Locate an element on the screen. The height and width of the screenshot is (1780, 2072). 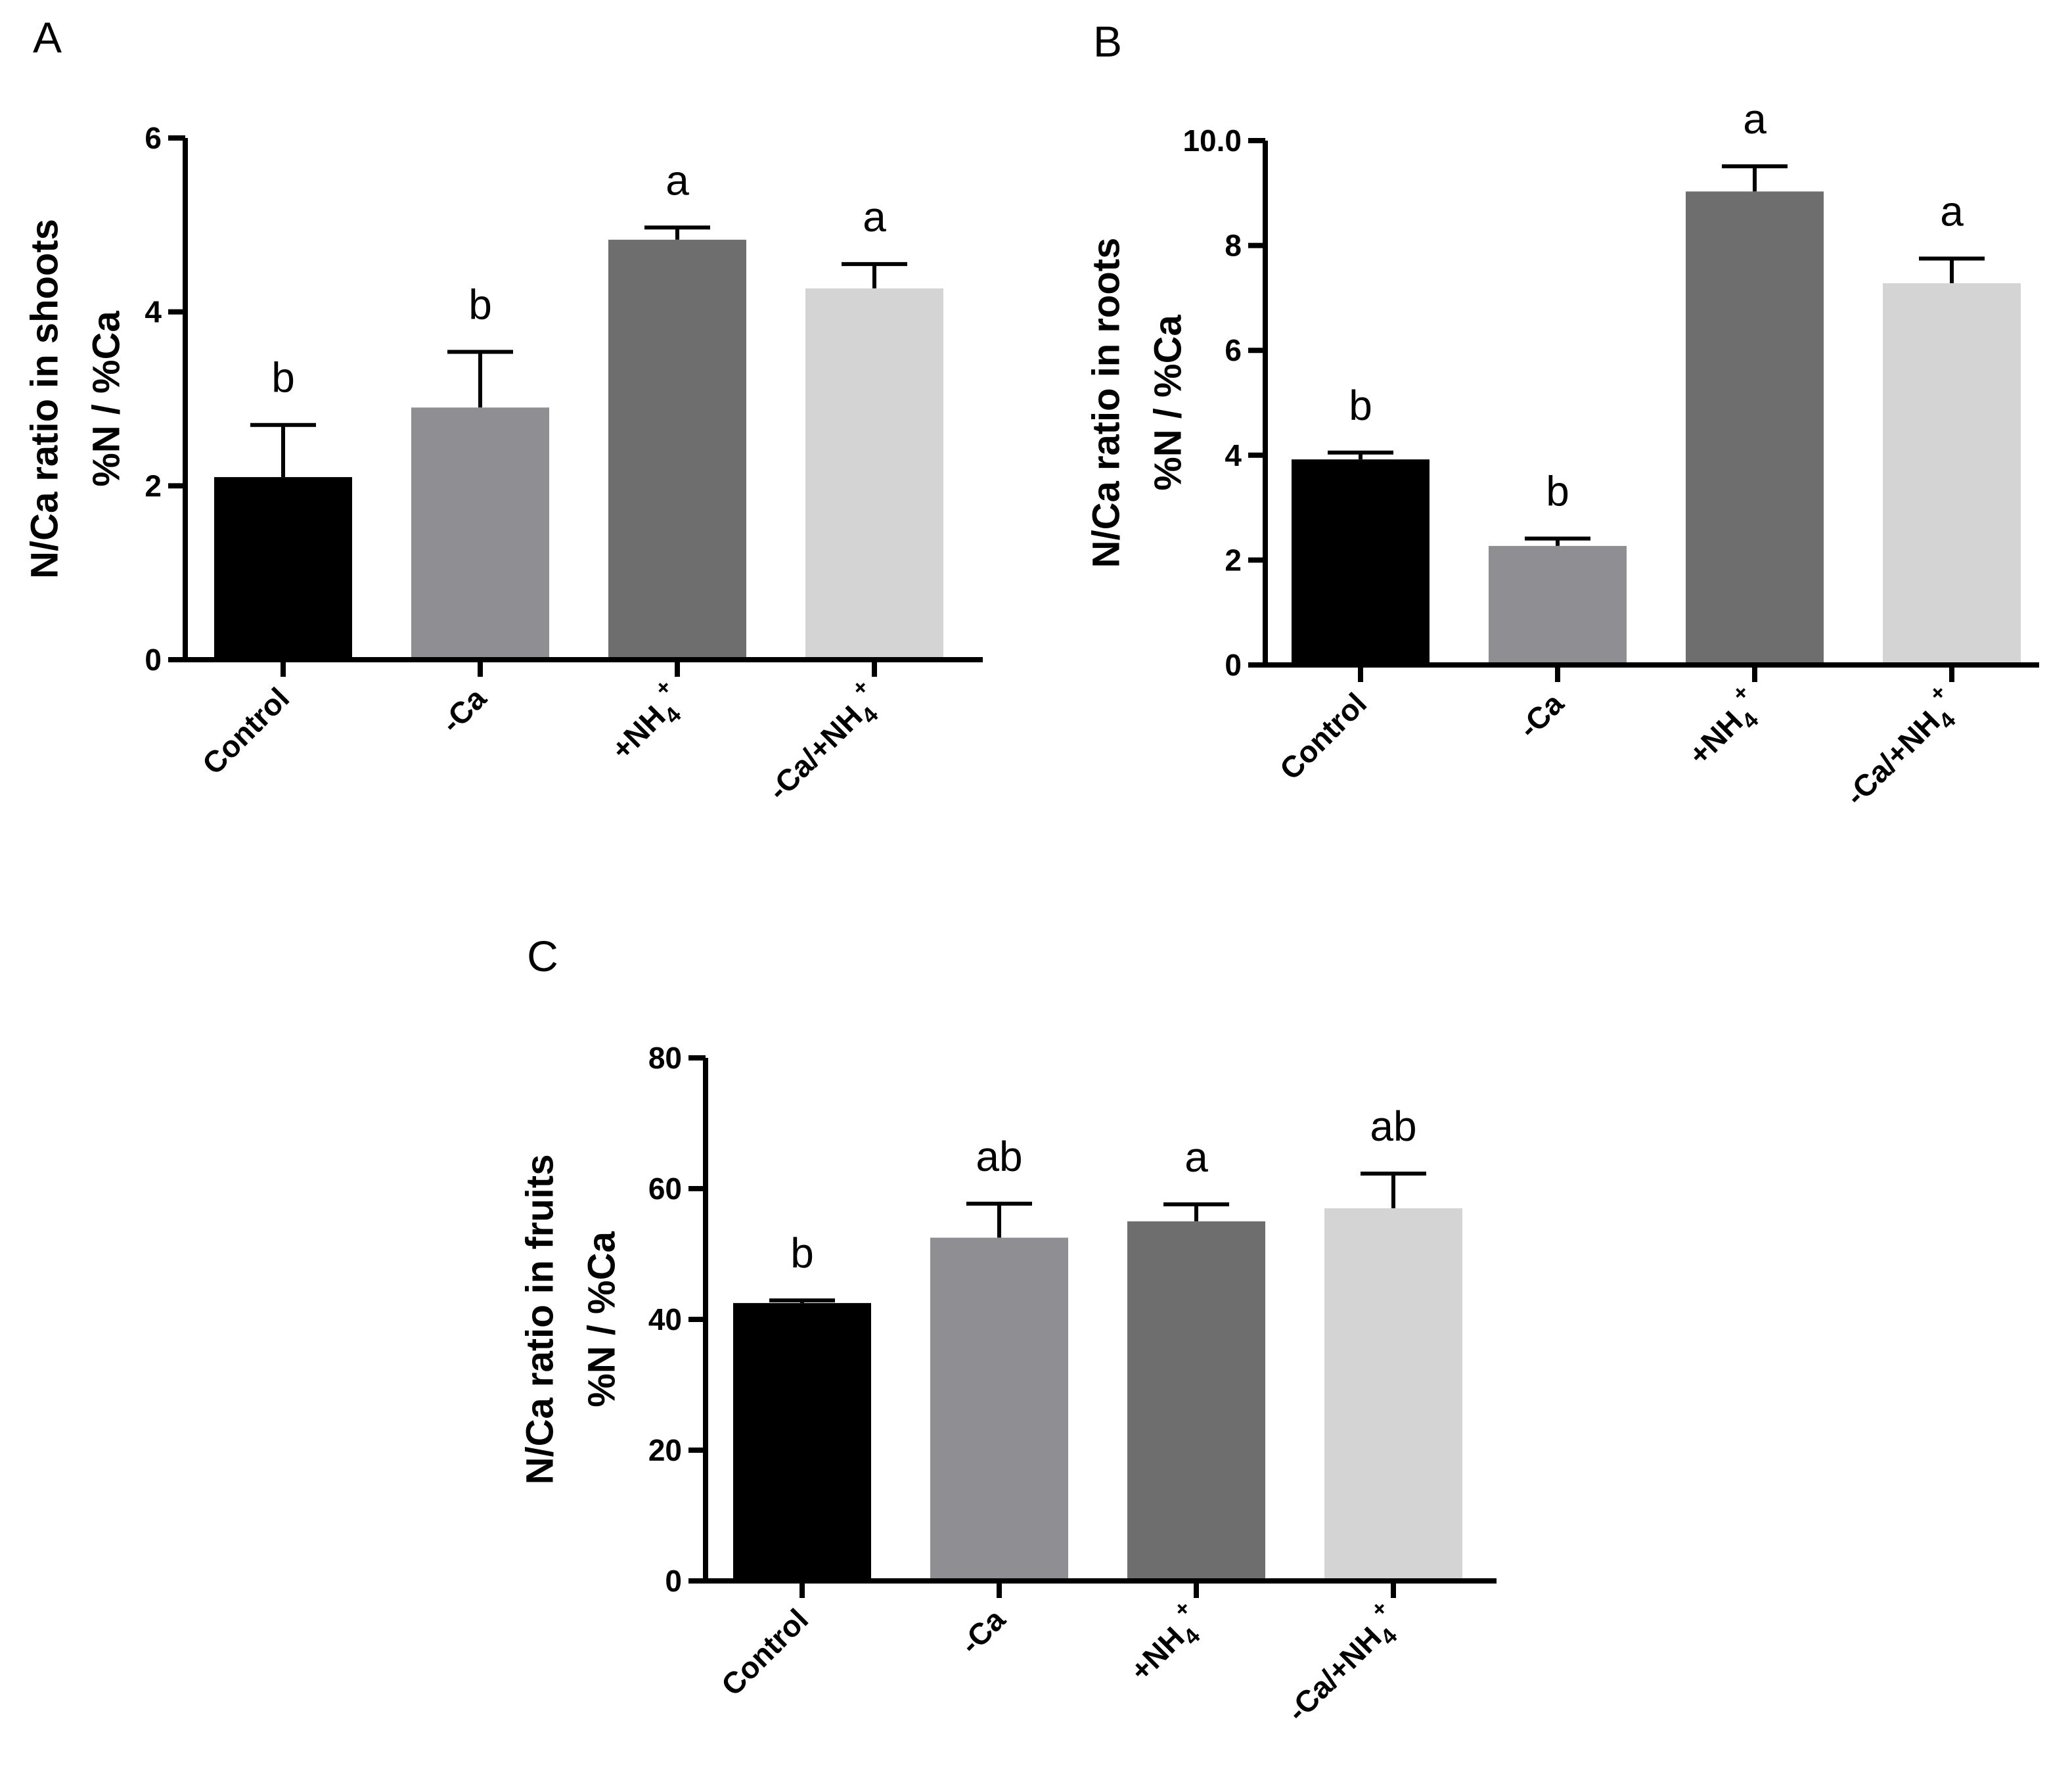
panel-label: B is located at coordinates (1107, 42).